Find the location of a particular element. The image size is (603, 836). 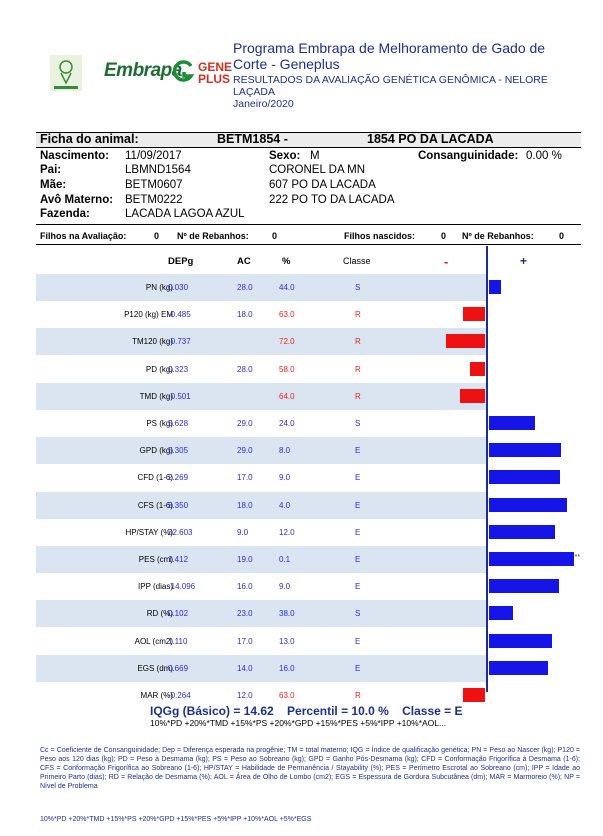

avo-materno-id: BETM0222 is located at coordinates (154, 200).